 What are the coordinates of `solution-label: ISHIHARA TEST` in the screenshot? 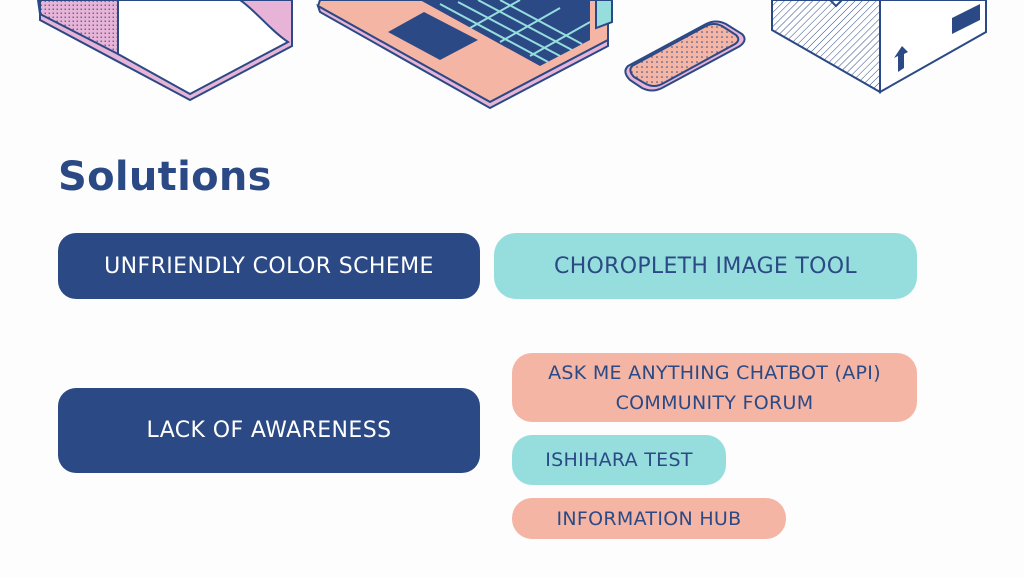 It's located at (619, 460).